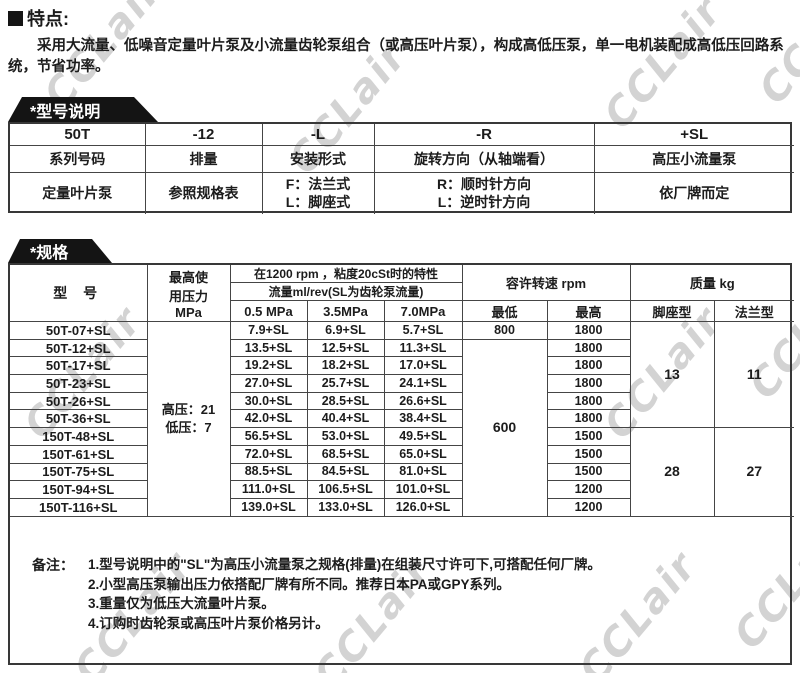  I want to click on remark-item: 2.小型高压泵输出压力依搭配厂牌有所不同。推荐日本PA或GPY系列。, so click(299, 584).